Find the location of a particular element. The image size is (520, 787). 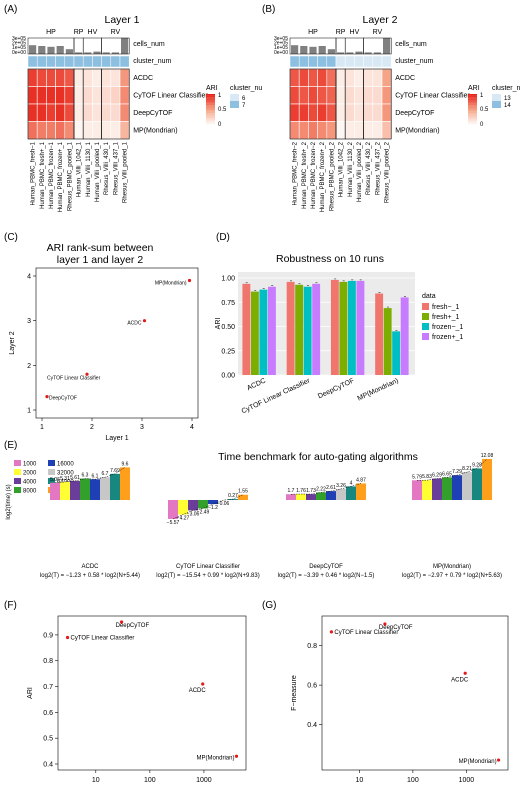

bar-value-label: 6.29 is located at coordinates (437, 476).